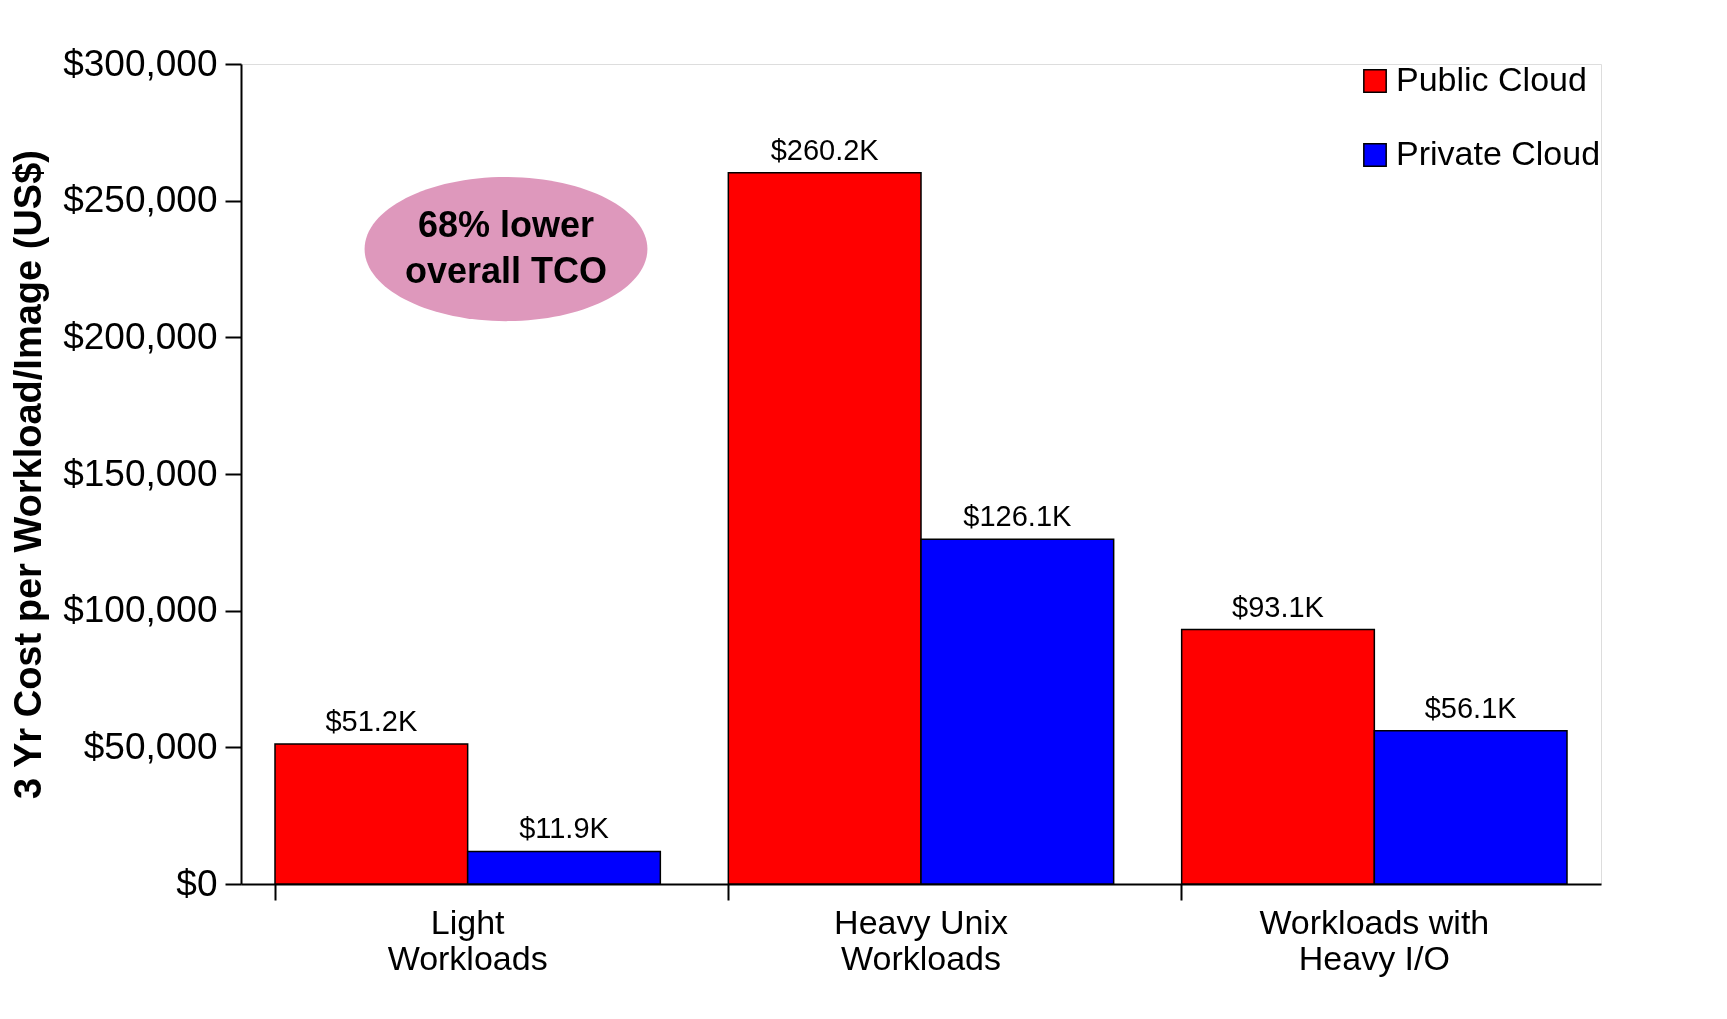 The height and width of the screenshot is (1019, 1727). I want to click on y-tick-label: $200,000, so click(140, 336).